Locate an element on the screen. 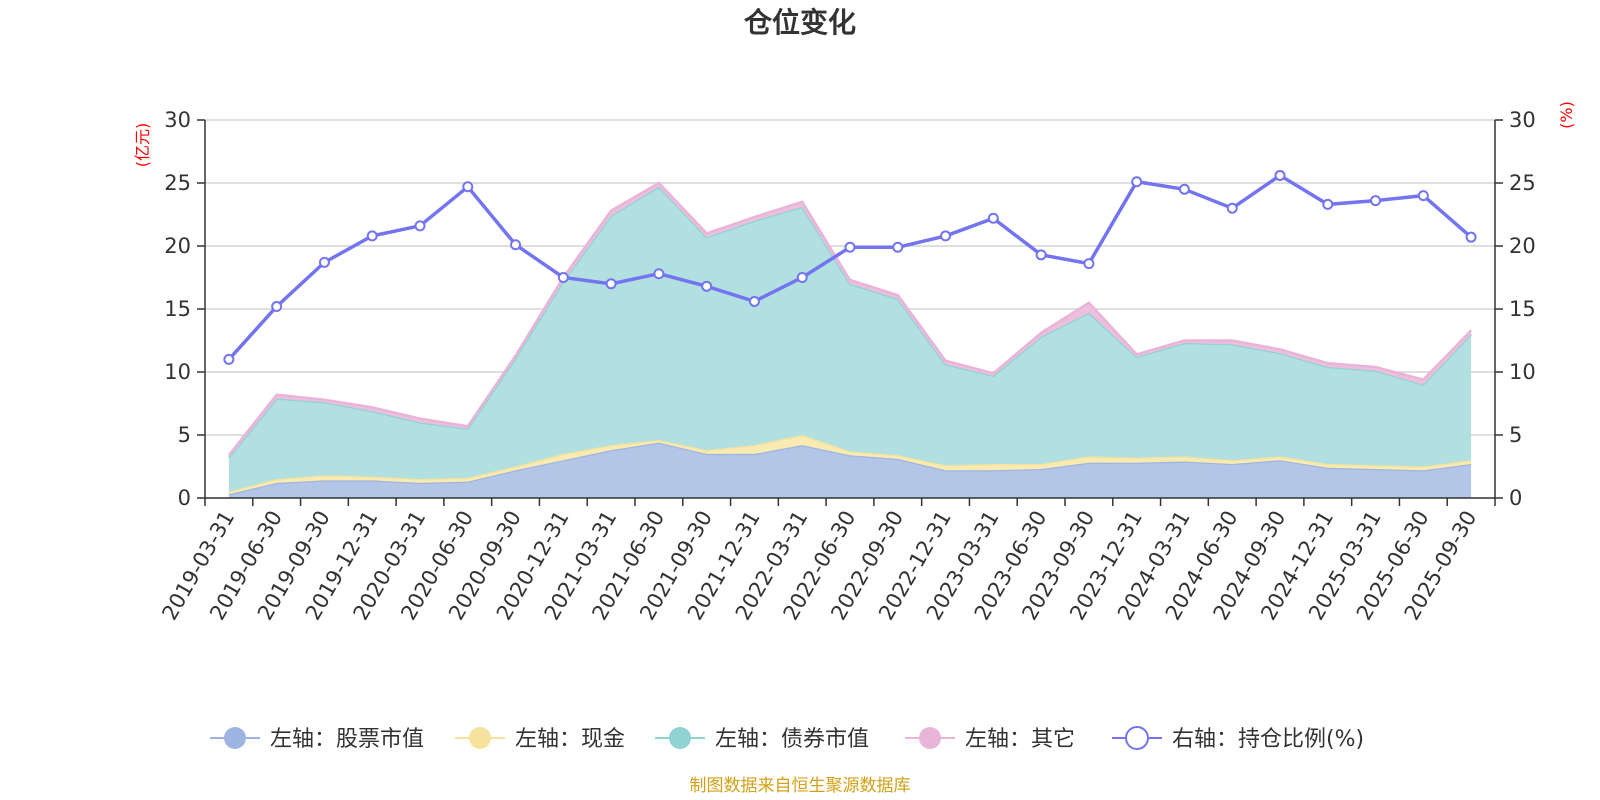  left-tick-label: 15 is located at coordinates (177, 309).